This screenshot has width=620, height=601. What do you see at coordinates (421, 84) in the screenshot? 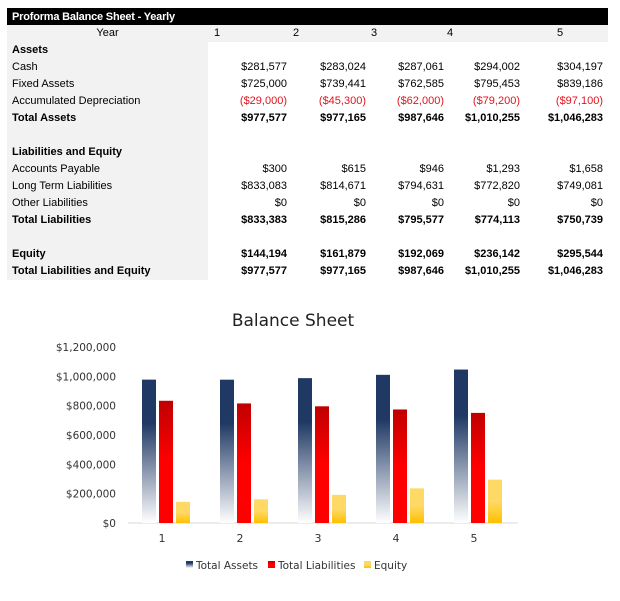
I see `cell-value: $762,585` at bounding box center [421, 84].